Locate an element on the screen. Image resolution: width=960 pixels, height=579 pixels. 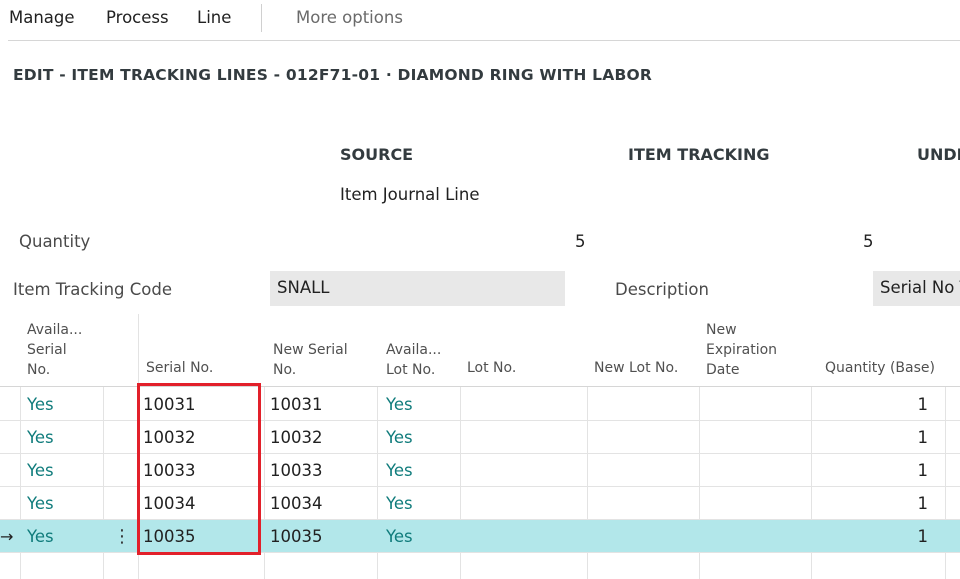
col-available-serial-header: Availa... Serial No. is located at coordinates (55, 350).